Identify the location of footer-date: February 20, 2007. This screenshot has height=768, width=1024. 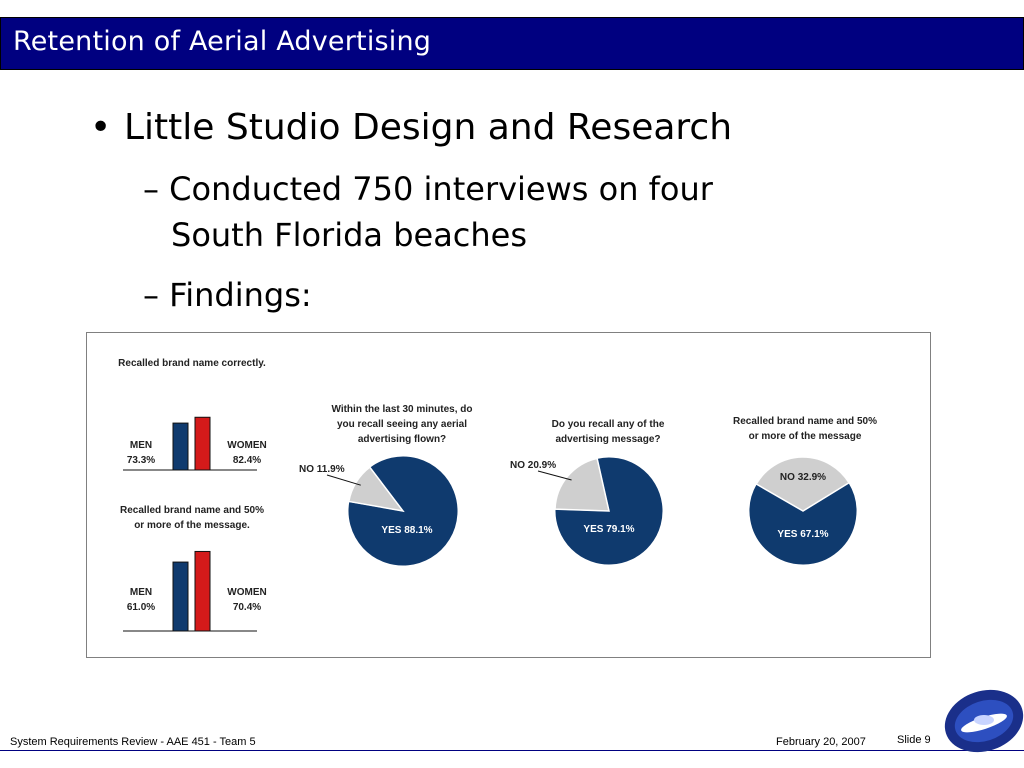
(821, 742).